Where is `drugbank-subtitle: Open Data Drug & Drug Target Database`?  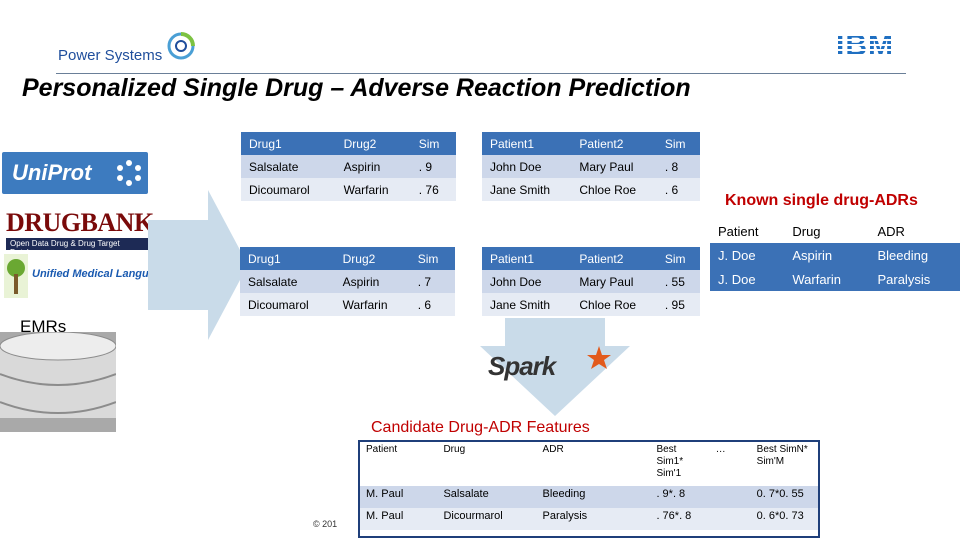 drugbank-subtitle: Open Data Drug & Drug Target Database is located at coordinates (65, 248).